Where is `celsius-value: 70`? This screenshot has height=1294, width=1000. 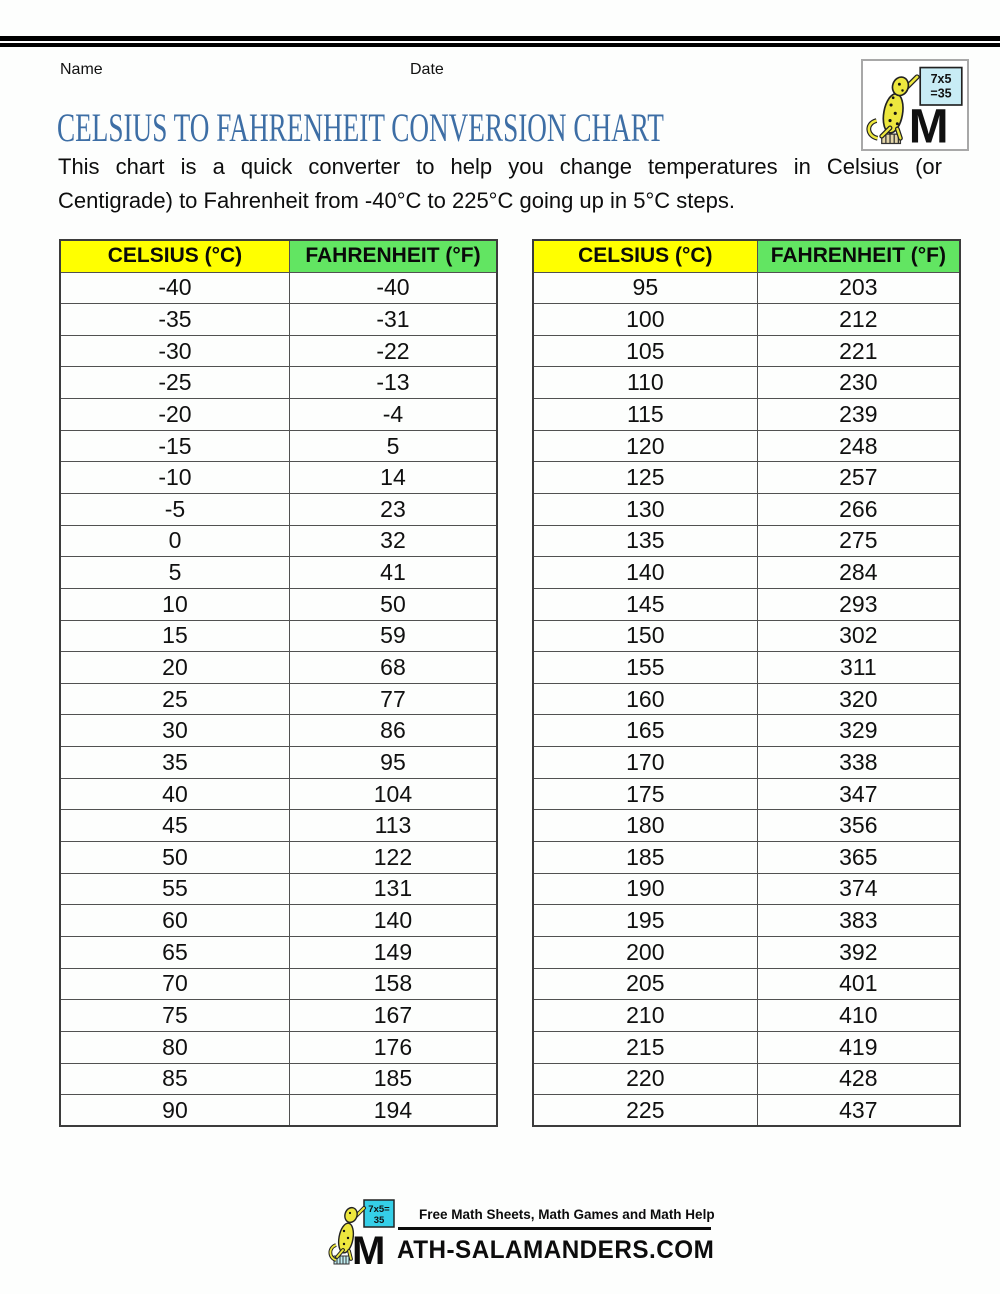 celsius-value: 70 is located at coordinates (174, 984).